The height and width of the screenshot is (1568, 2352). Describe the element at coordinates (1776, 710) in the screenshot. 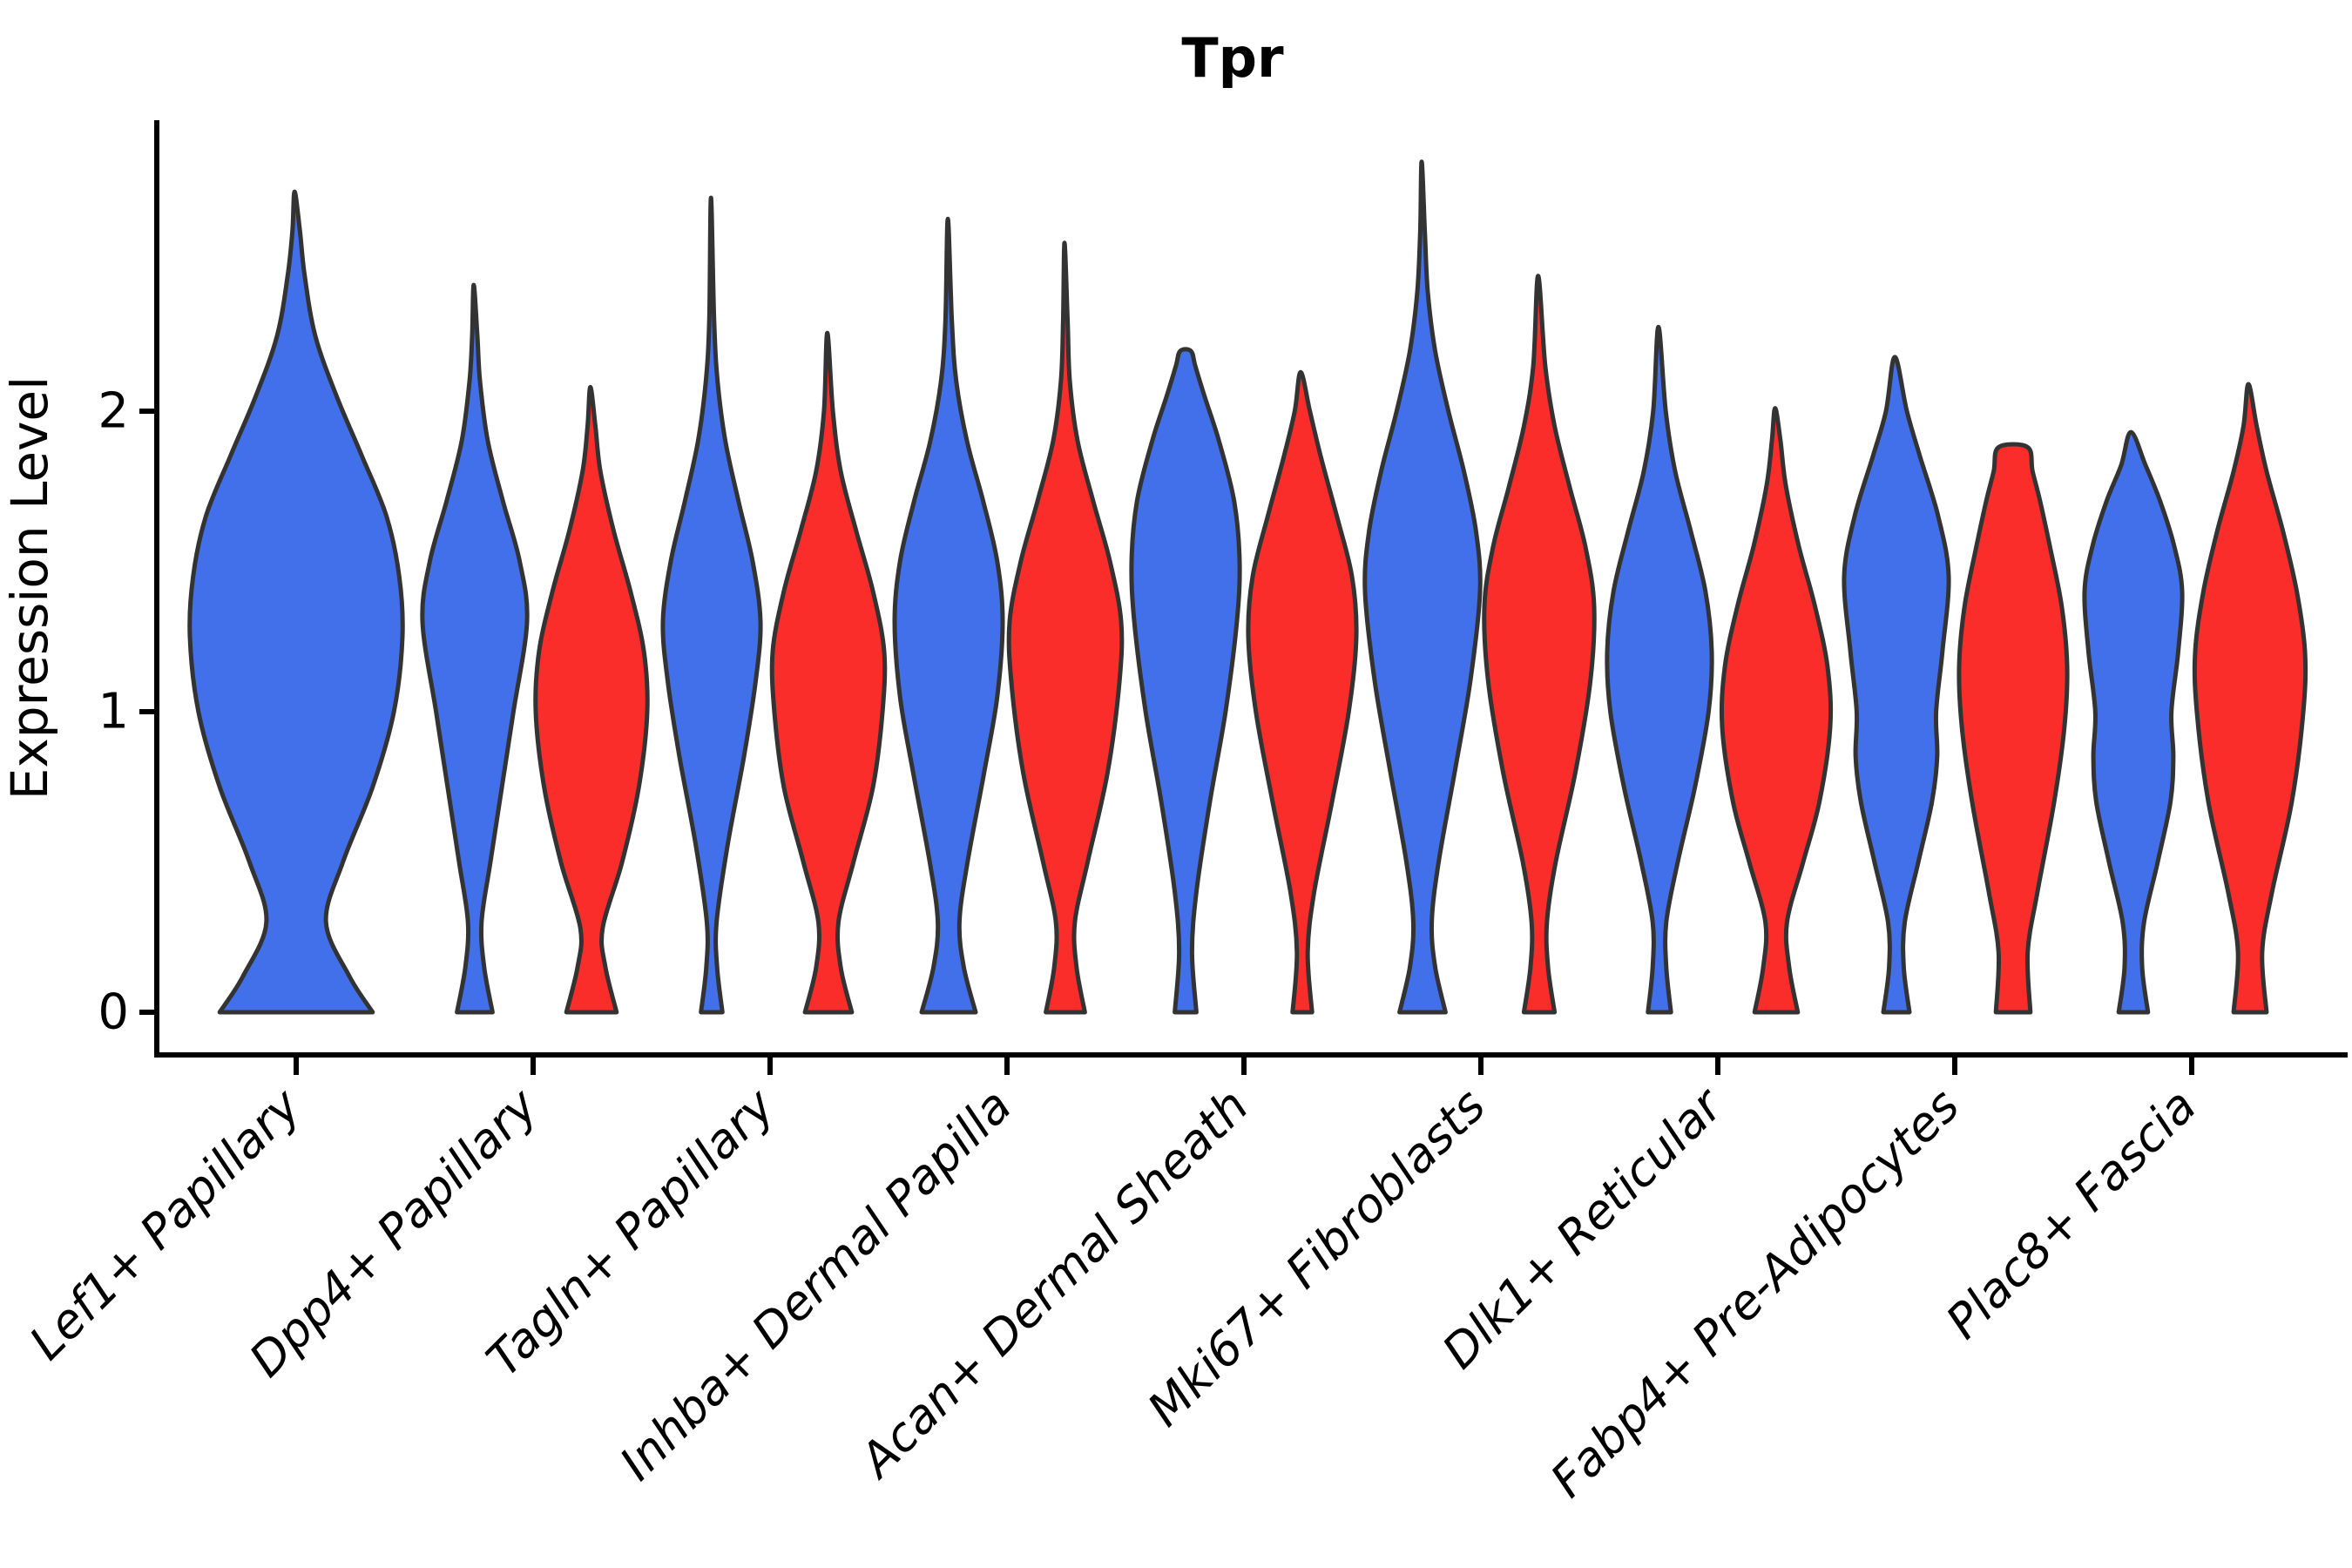

I see `violin-g2-cat6` at that location.